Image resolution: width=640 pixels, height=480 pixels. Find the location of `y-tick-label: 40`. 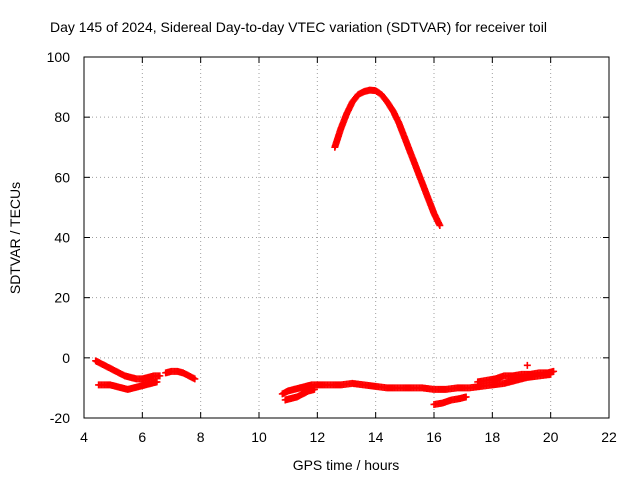

y-tick-label: 40 is located at coordinates (62, 238).